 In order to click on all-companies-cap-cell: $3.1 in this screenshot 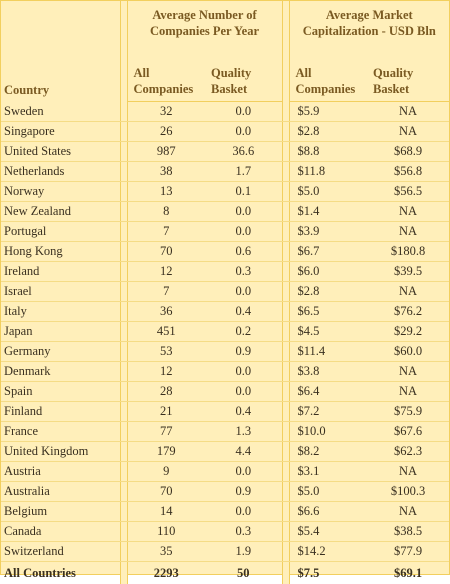, I will do `click(328, 472)`.